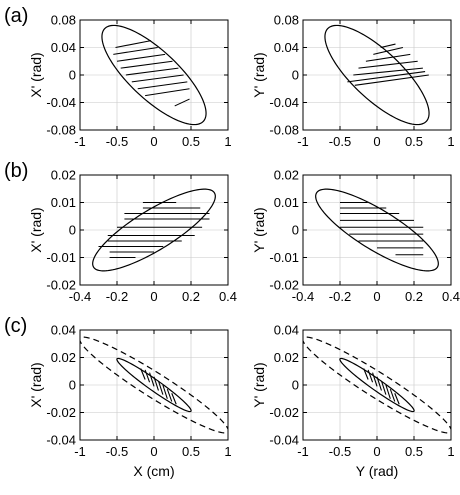 This screenshot has height=495, width=460. I want to click on x-tick-label: 0.4, so click(228, 296).